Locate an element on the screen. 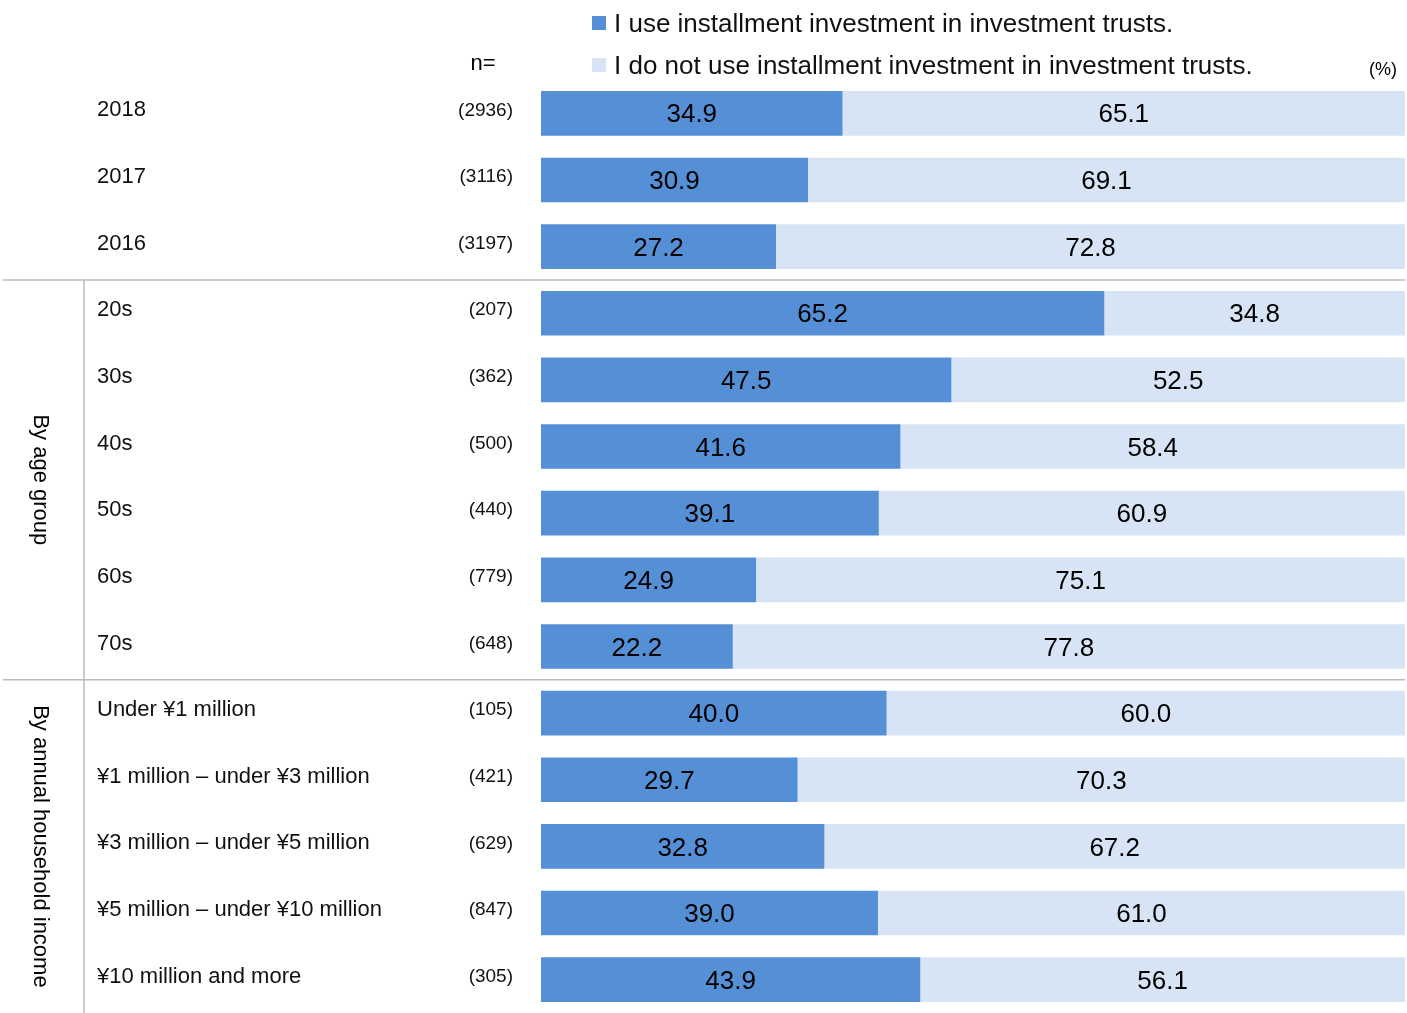 The width and height of the screenshot is (1407, 1013). data-label: 47.5 is located at coordinates (746, 380).